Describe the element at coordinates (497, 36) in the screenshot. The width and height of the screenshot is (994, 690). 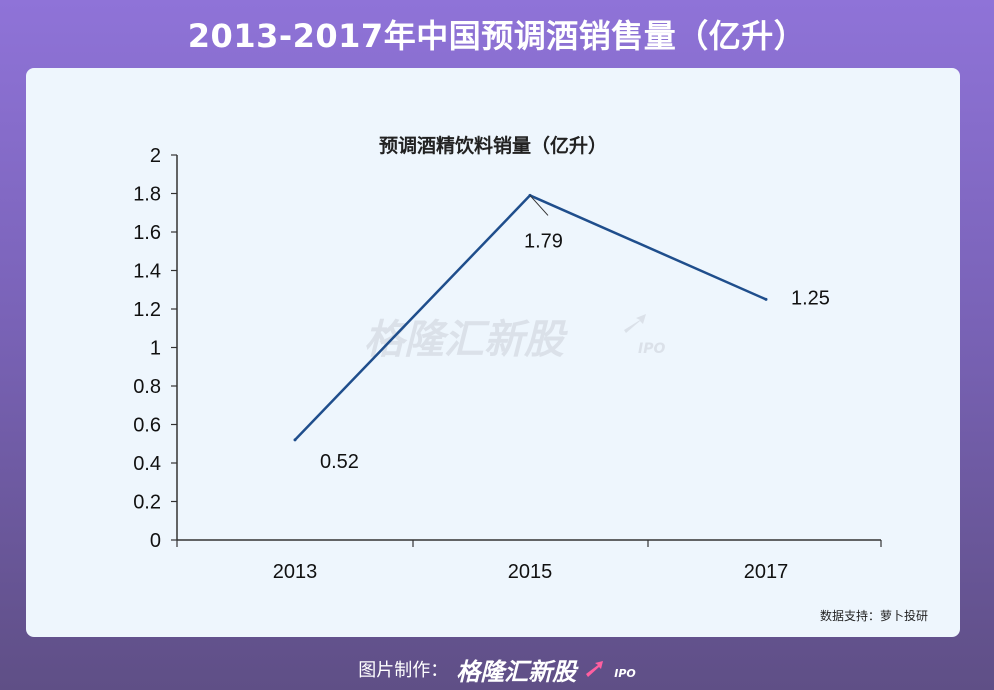
I see `page-title: 2013-2017年中国预调酒销售量（亿升）` at that location.